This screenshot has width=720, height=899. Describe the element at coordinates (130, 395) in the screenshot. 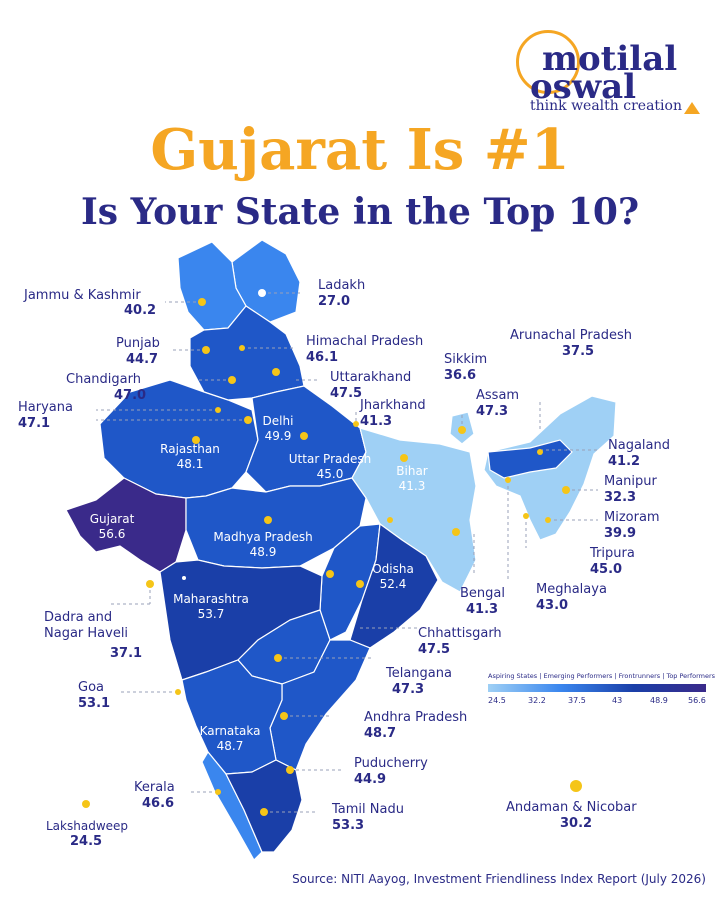

I see `value-chandigarh: 47.0` at that location.